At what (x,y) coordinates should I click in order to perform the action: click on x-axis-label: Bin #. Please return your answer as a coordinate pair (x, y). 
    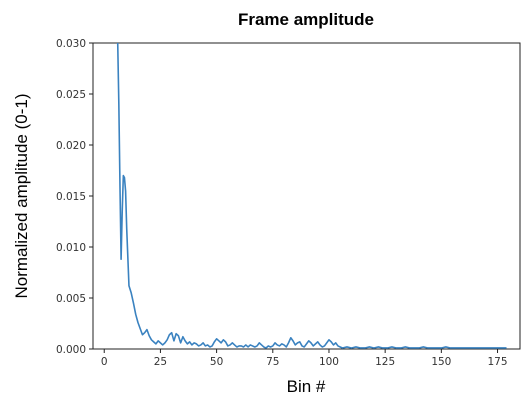
    Looking at the image, I should click on (306, 386).